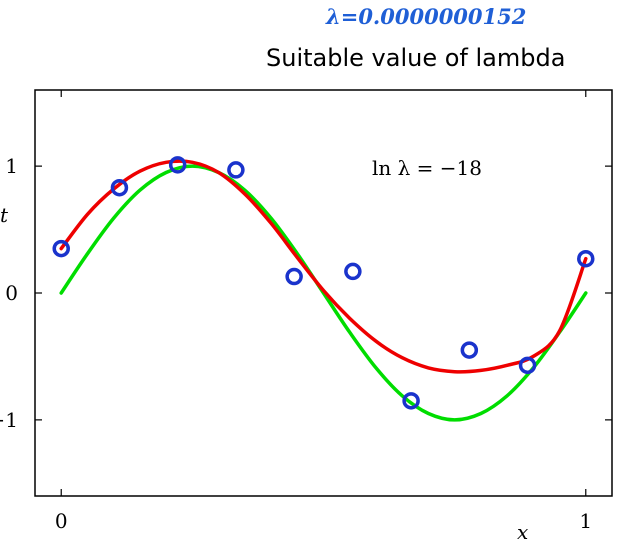 The width and height of the screenshot is (624, 544). Describe the element at coordinates (61, 521) in the screenshot. I see `x-tick-label: 0` at that location.